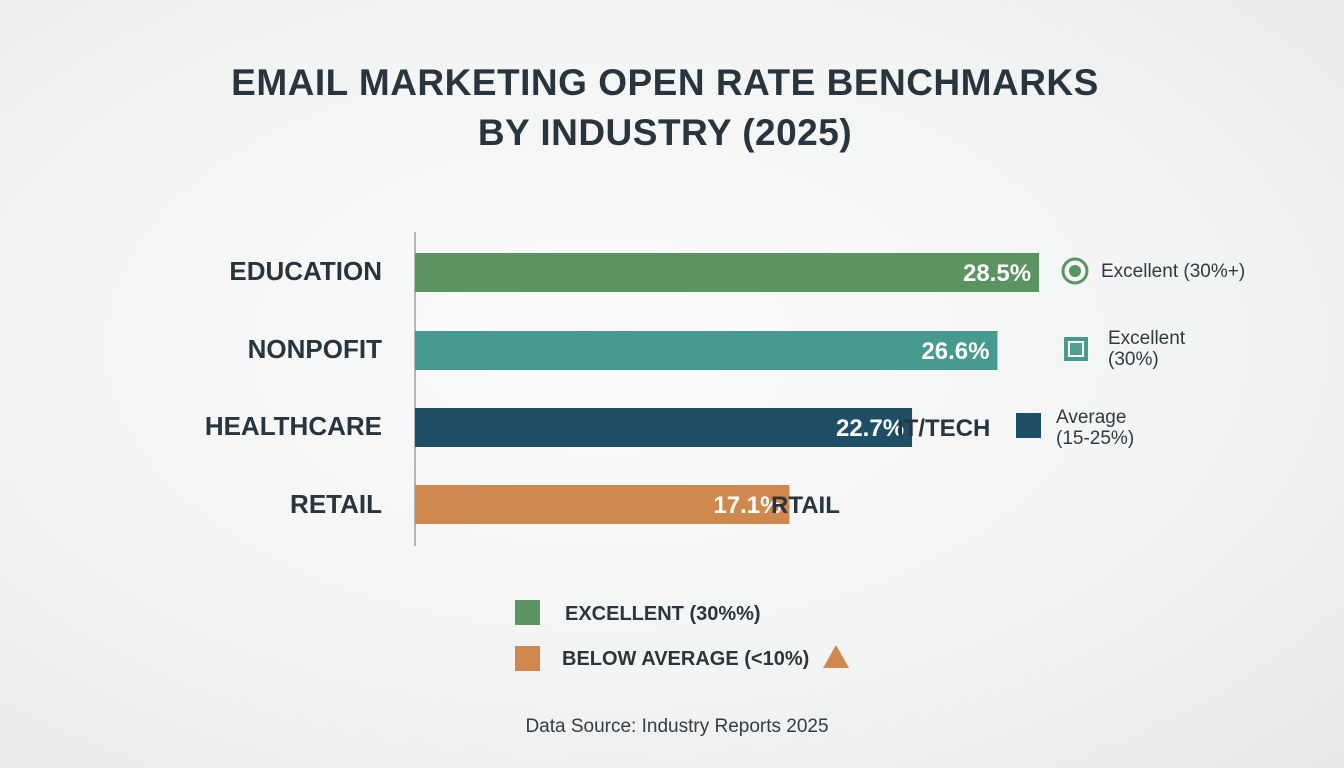 The height and width of the screenshot is (768, 1344). Describe the element at coordinates (944, 428) in the screenshot. I see `annotation-it-tech: IT/TECH` at that location.